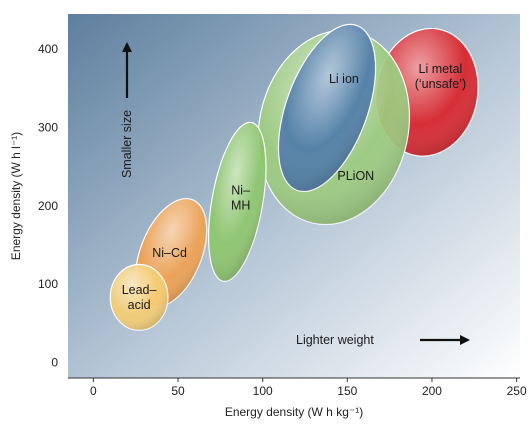 The height and width of the screenshot is (425, 529). What do you see at coordinates (139, 305) in the screenshot?
I see `region-label-line: acid` at bounding box center [139, 305].